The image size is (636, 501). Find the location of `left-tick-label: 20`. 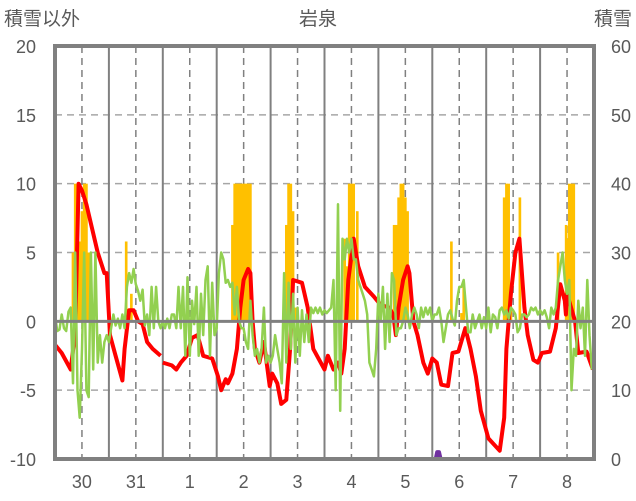

left-tick-label: 20 is located at coordinates (26, 47).